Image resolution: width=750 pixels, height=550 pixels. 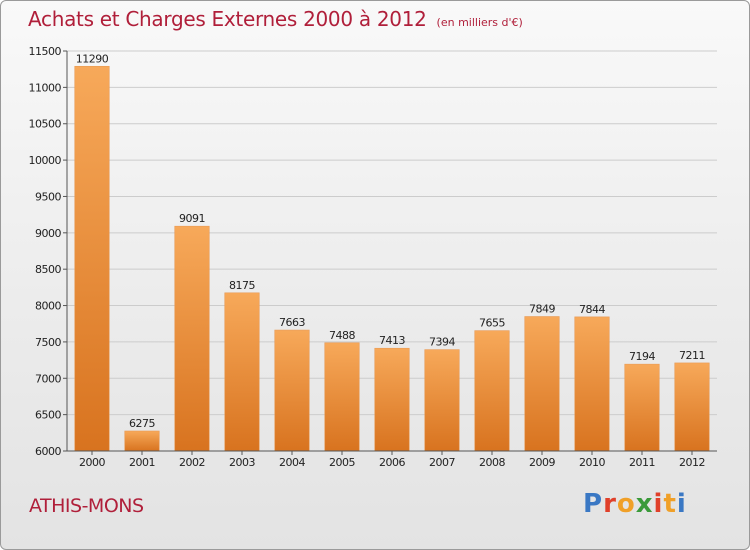 I want to click on data-label: 8175, so click(x=242, y=285).